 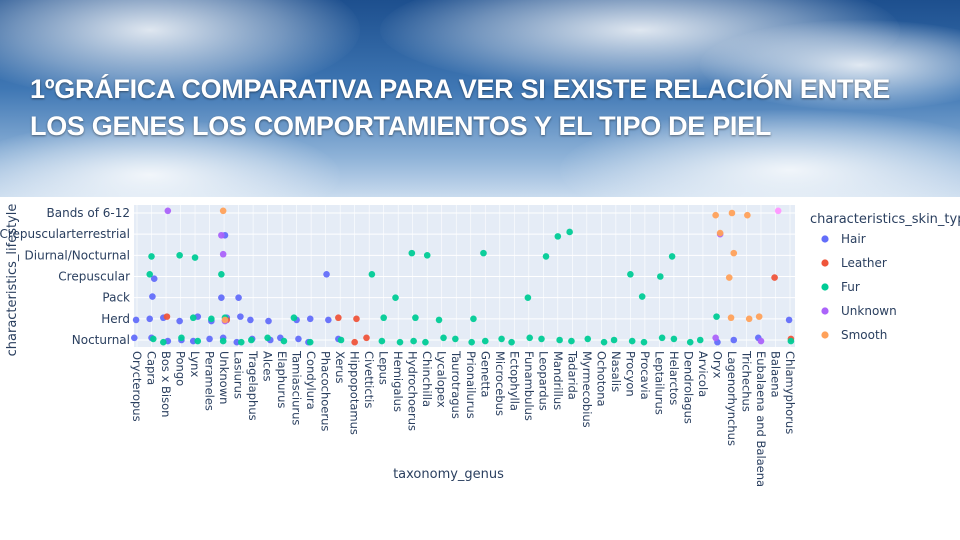 I want to click on x-tick-label: Leopardus, so click(x=543, y=381).